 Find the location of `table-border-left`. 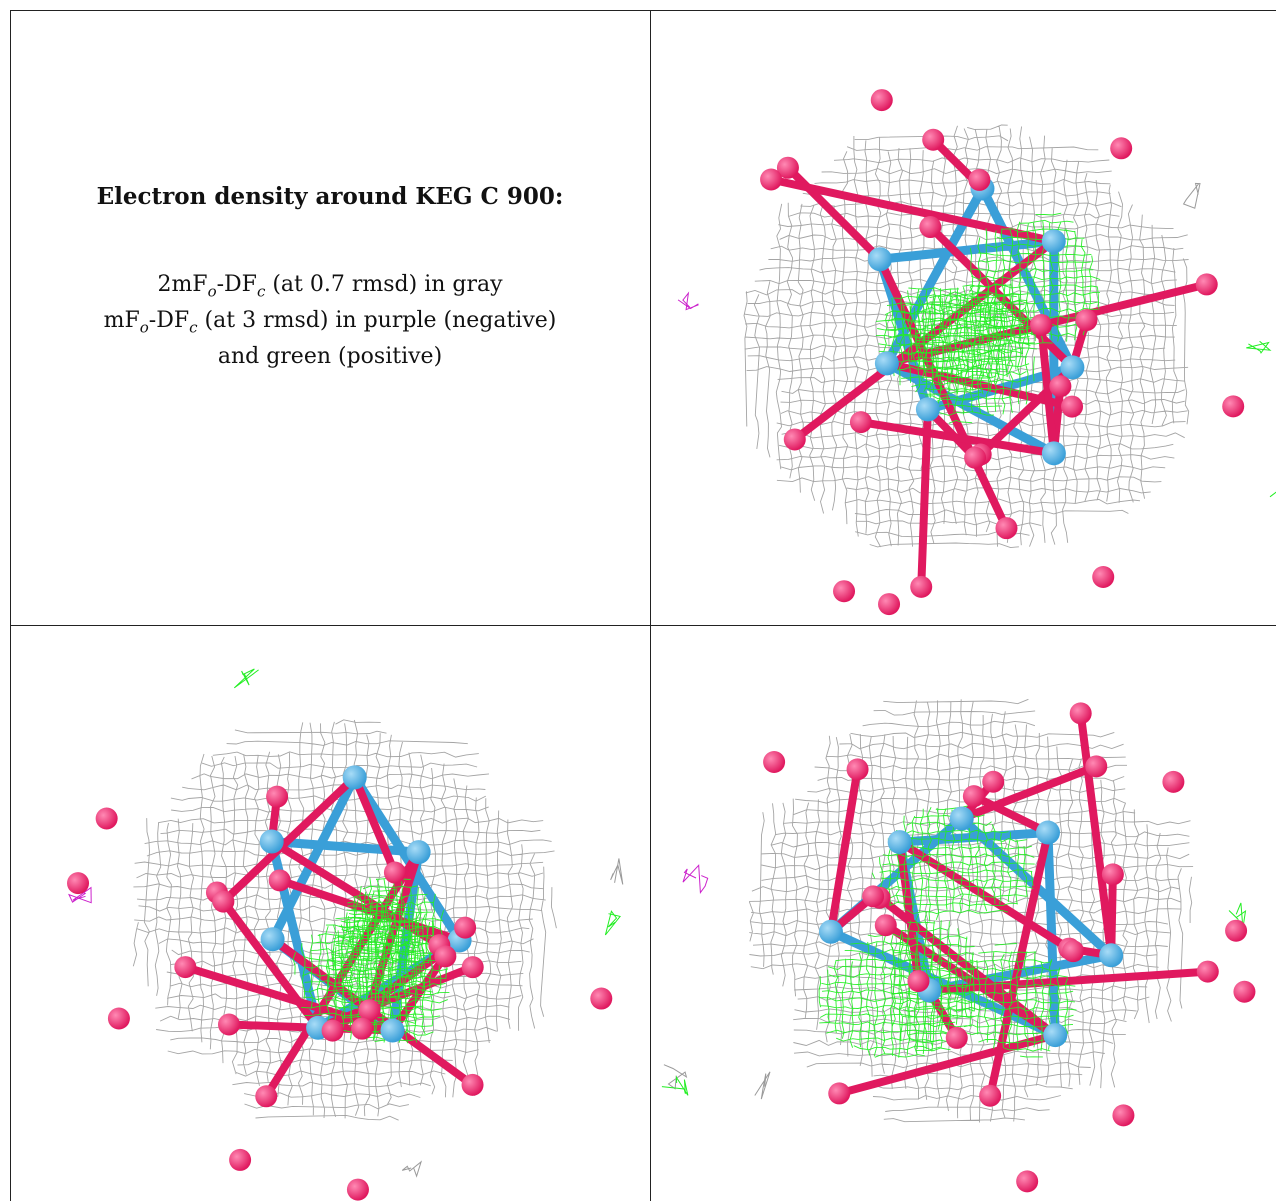

table-border-left is located at coordinates (10, 605).